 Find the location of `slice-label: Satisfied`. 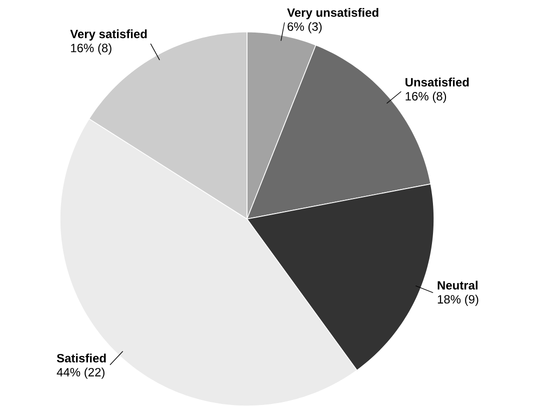

slice-label: Satisfied is located at coordinates (81, 358).